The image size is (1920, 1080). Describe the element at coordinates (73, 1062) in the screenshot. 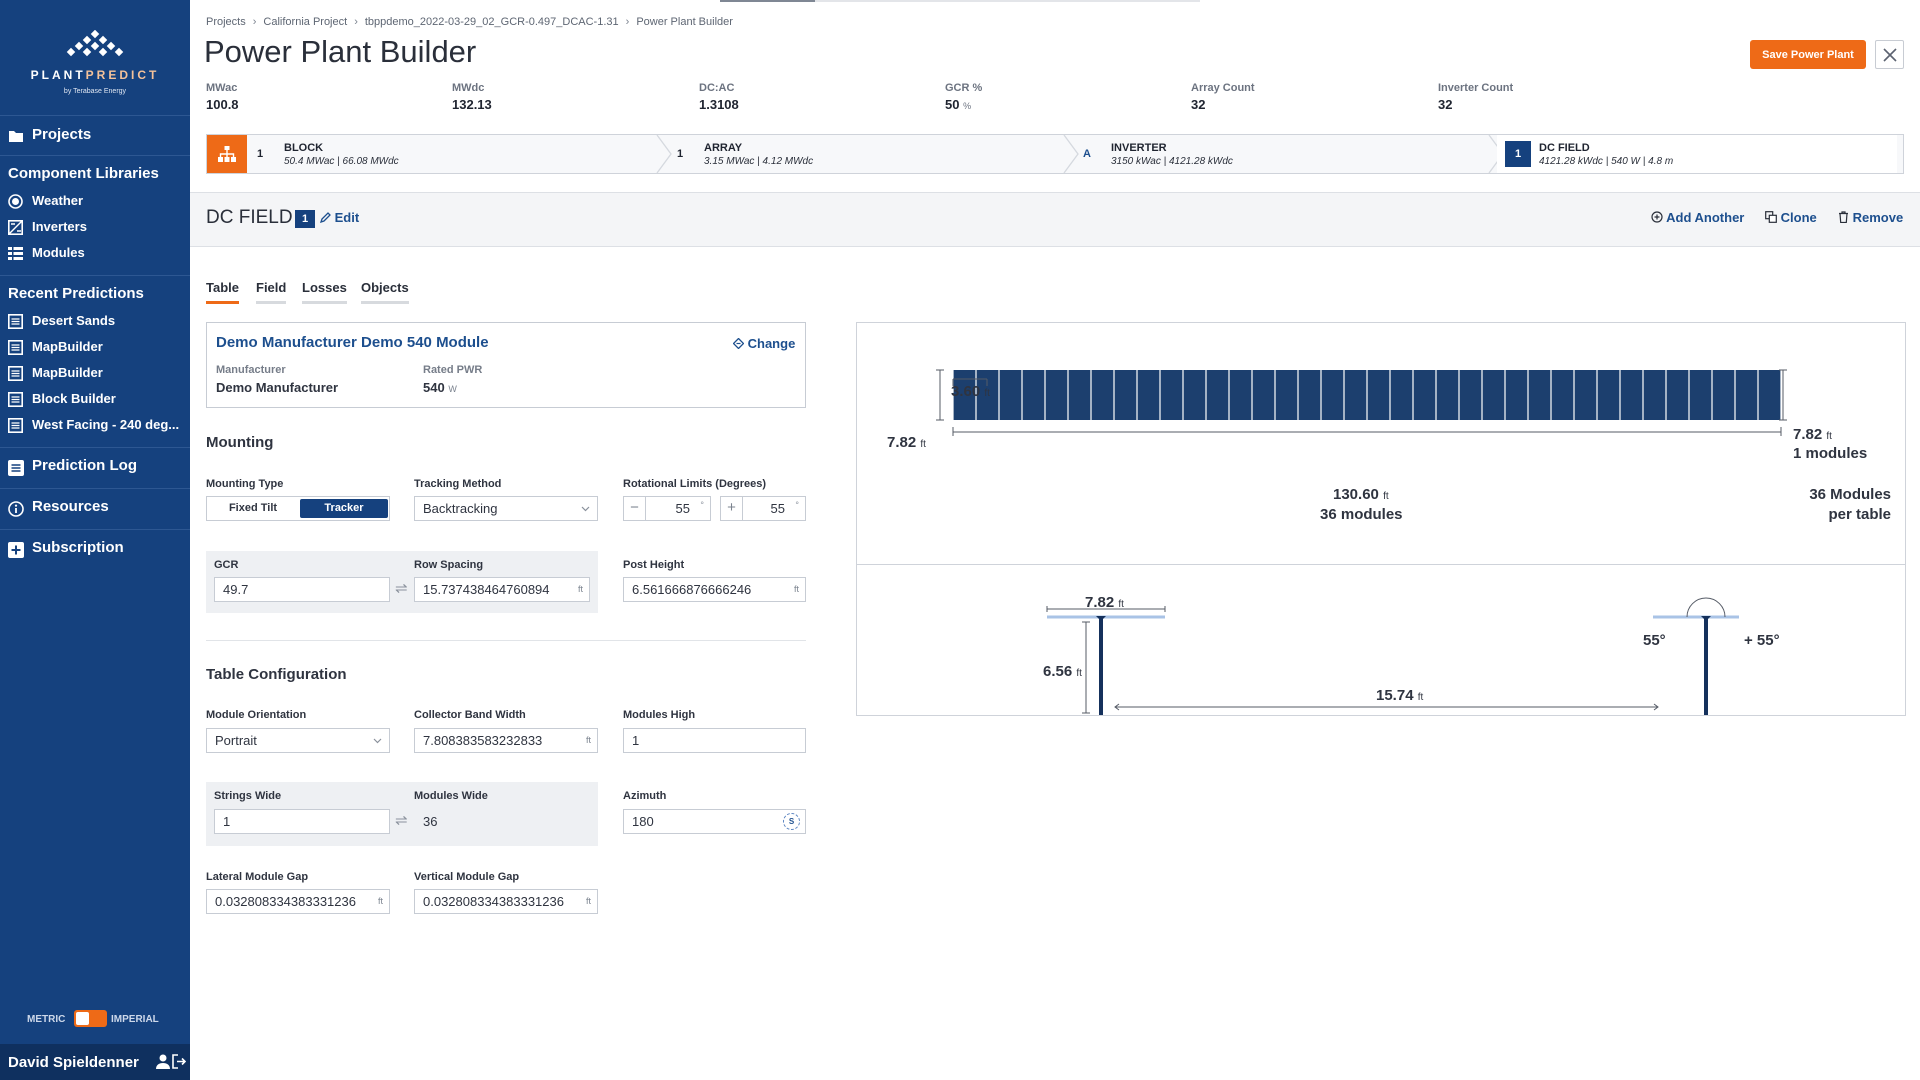

I see `user-name: David Spieldenner` at that location.